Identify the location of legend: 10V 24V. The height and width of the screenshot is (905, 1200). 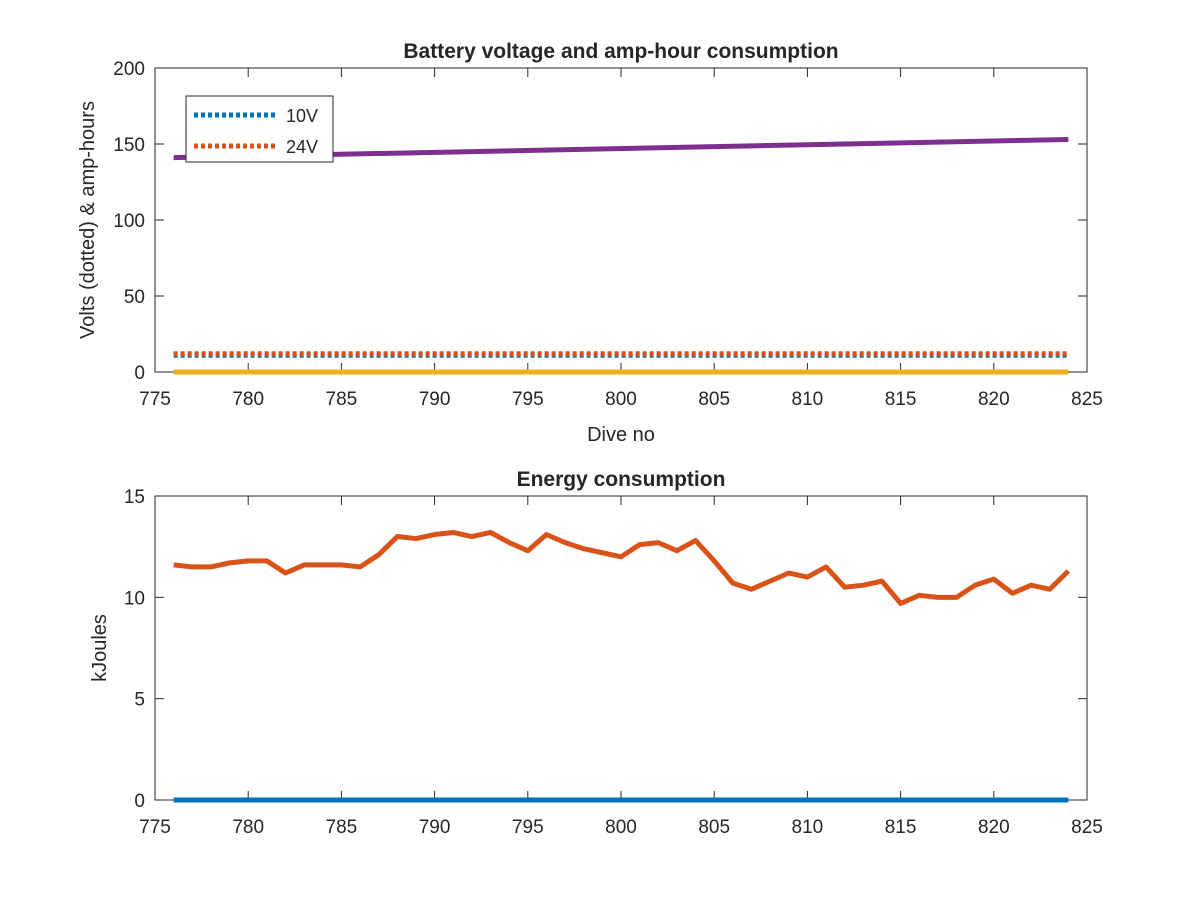
(259, 129).